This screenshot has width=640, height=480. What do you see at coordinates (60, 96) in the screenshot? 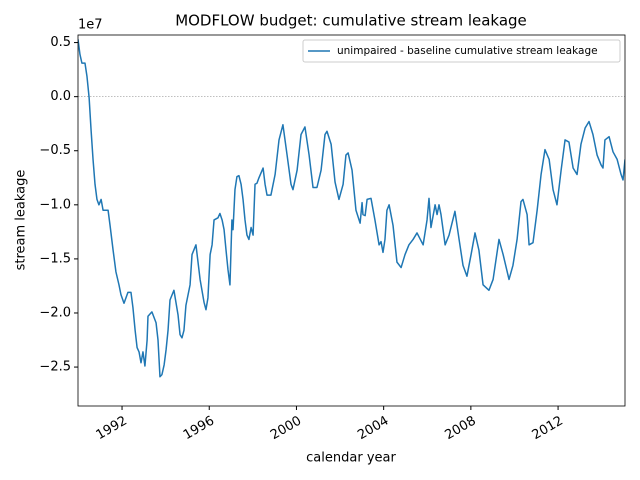
I see `y-tick-label: 0.0` at bounding box center [60, 96].